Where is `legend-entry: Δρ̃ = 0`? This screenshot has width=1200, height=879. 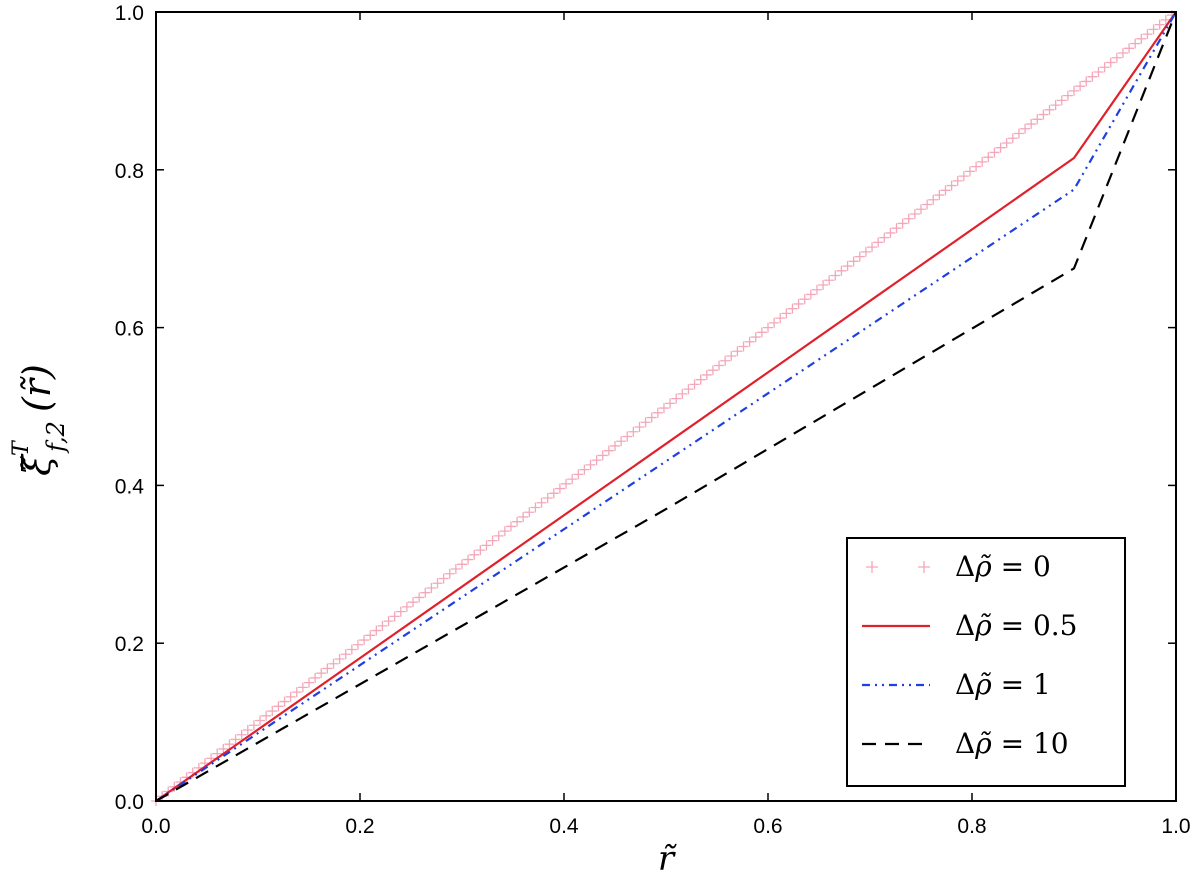 legend-entry: Δρ̃ = 0 is located at coordinates (958, 566).